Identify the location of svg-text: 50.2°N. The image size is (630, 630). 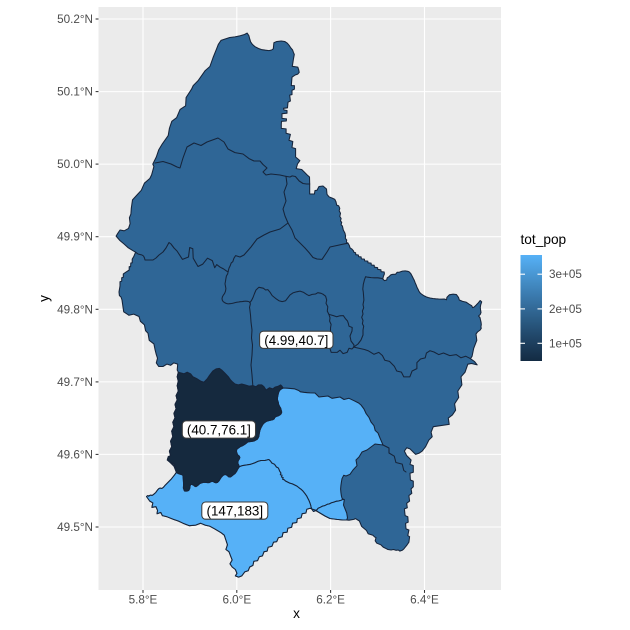
(75, 19).